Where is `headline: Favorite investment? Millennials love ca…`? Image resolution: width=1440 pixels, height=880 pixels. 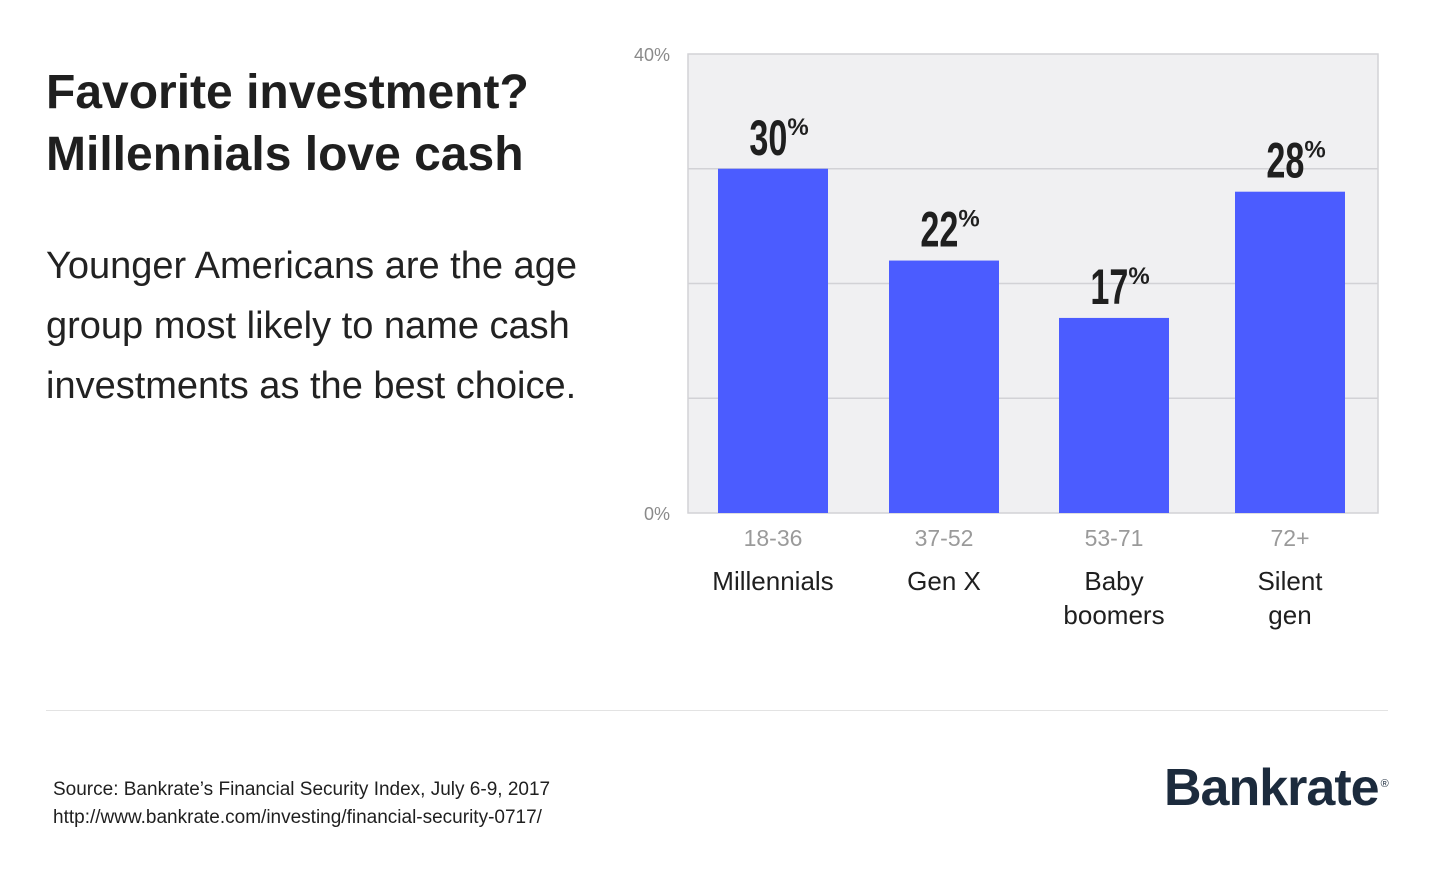
headline: Favorite investment? Millennials love ca… is located at coordinates (336, 124).